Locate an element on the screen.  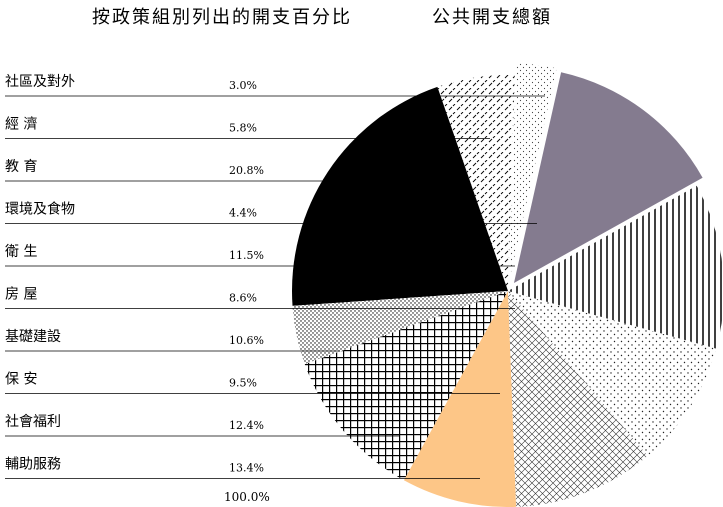
chart-subtitle: 公共開支總額 is located at coordinates (492, 17).